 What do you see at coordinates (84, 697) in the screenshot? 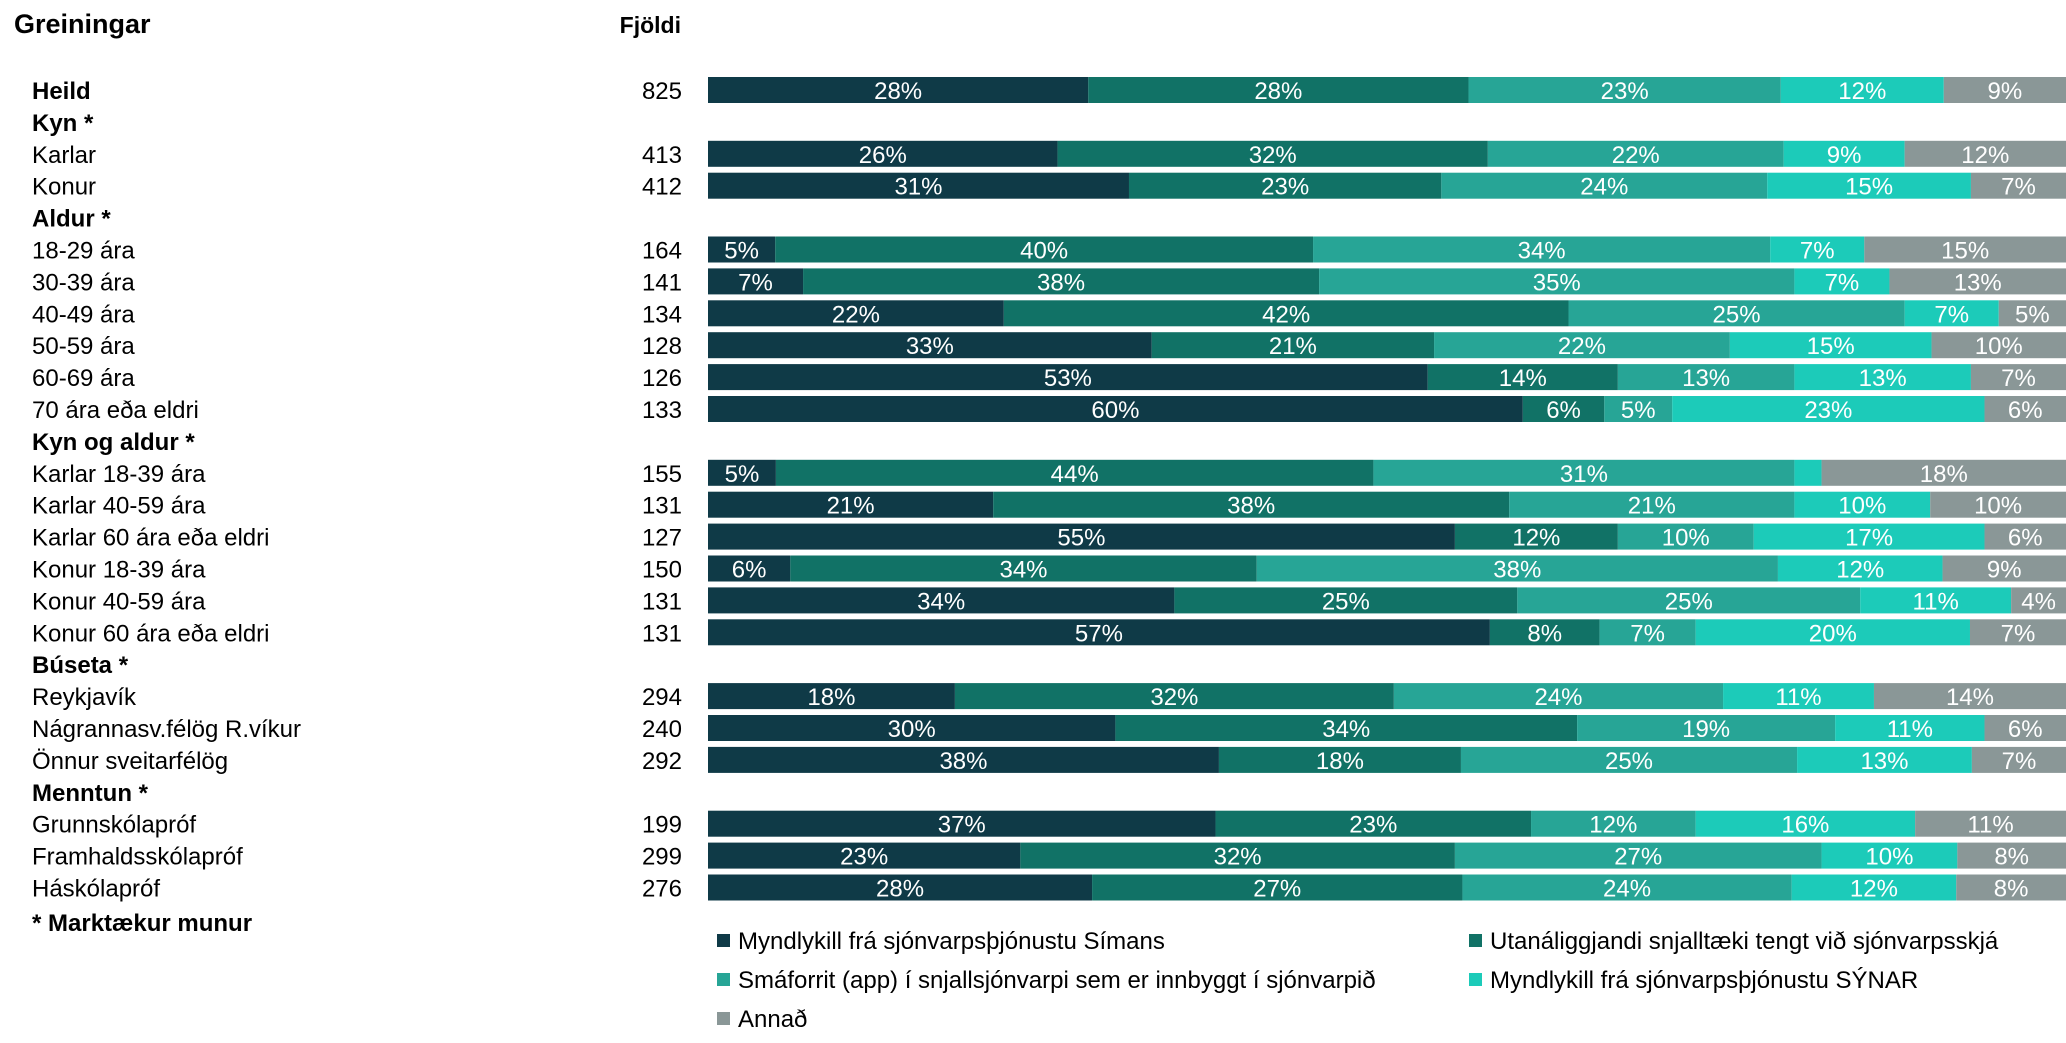
I see `row-label: Reykjavík` at bounding box center [84, 697].